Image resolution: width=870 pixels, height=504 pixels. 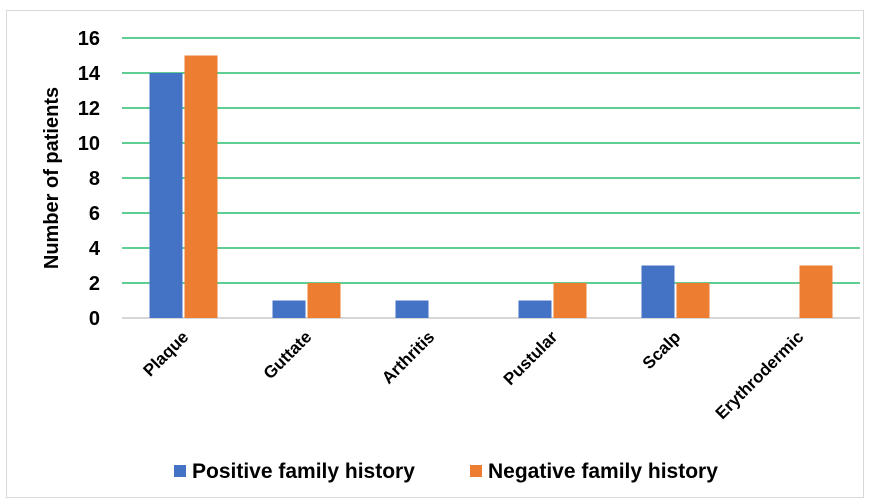 I want to click on bar-plaque-negative, so click(x=201, y=186).